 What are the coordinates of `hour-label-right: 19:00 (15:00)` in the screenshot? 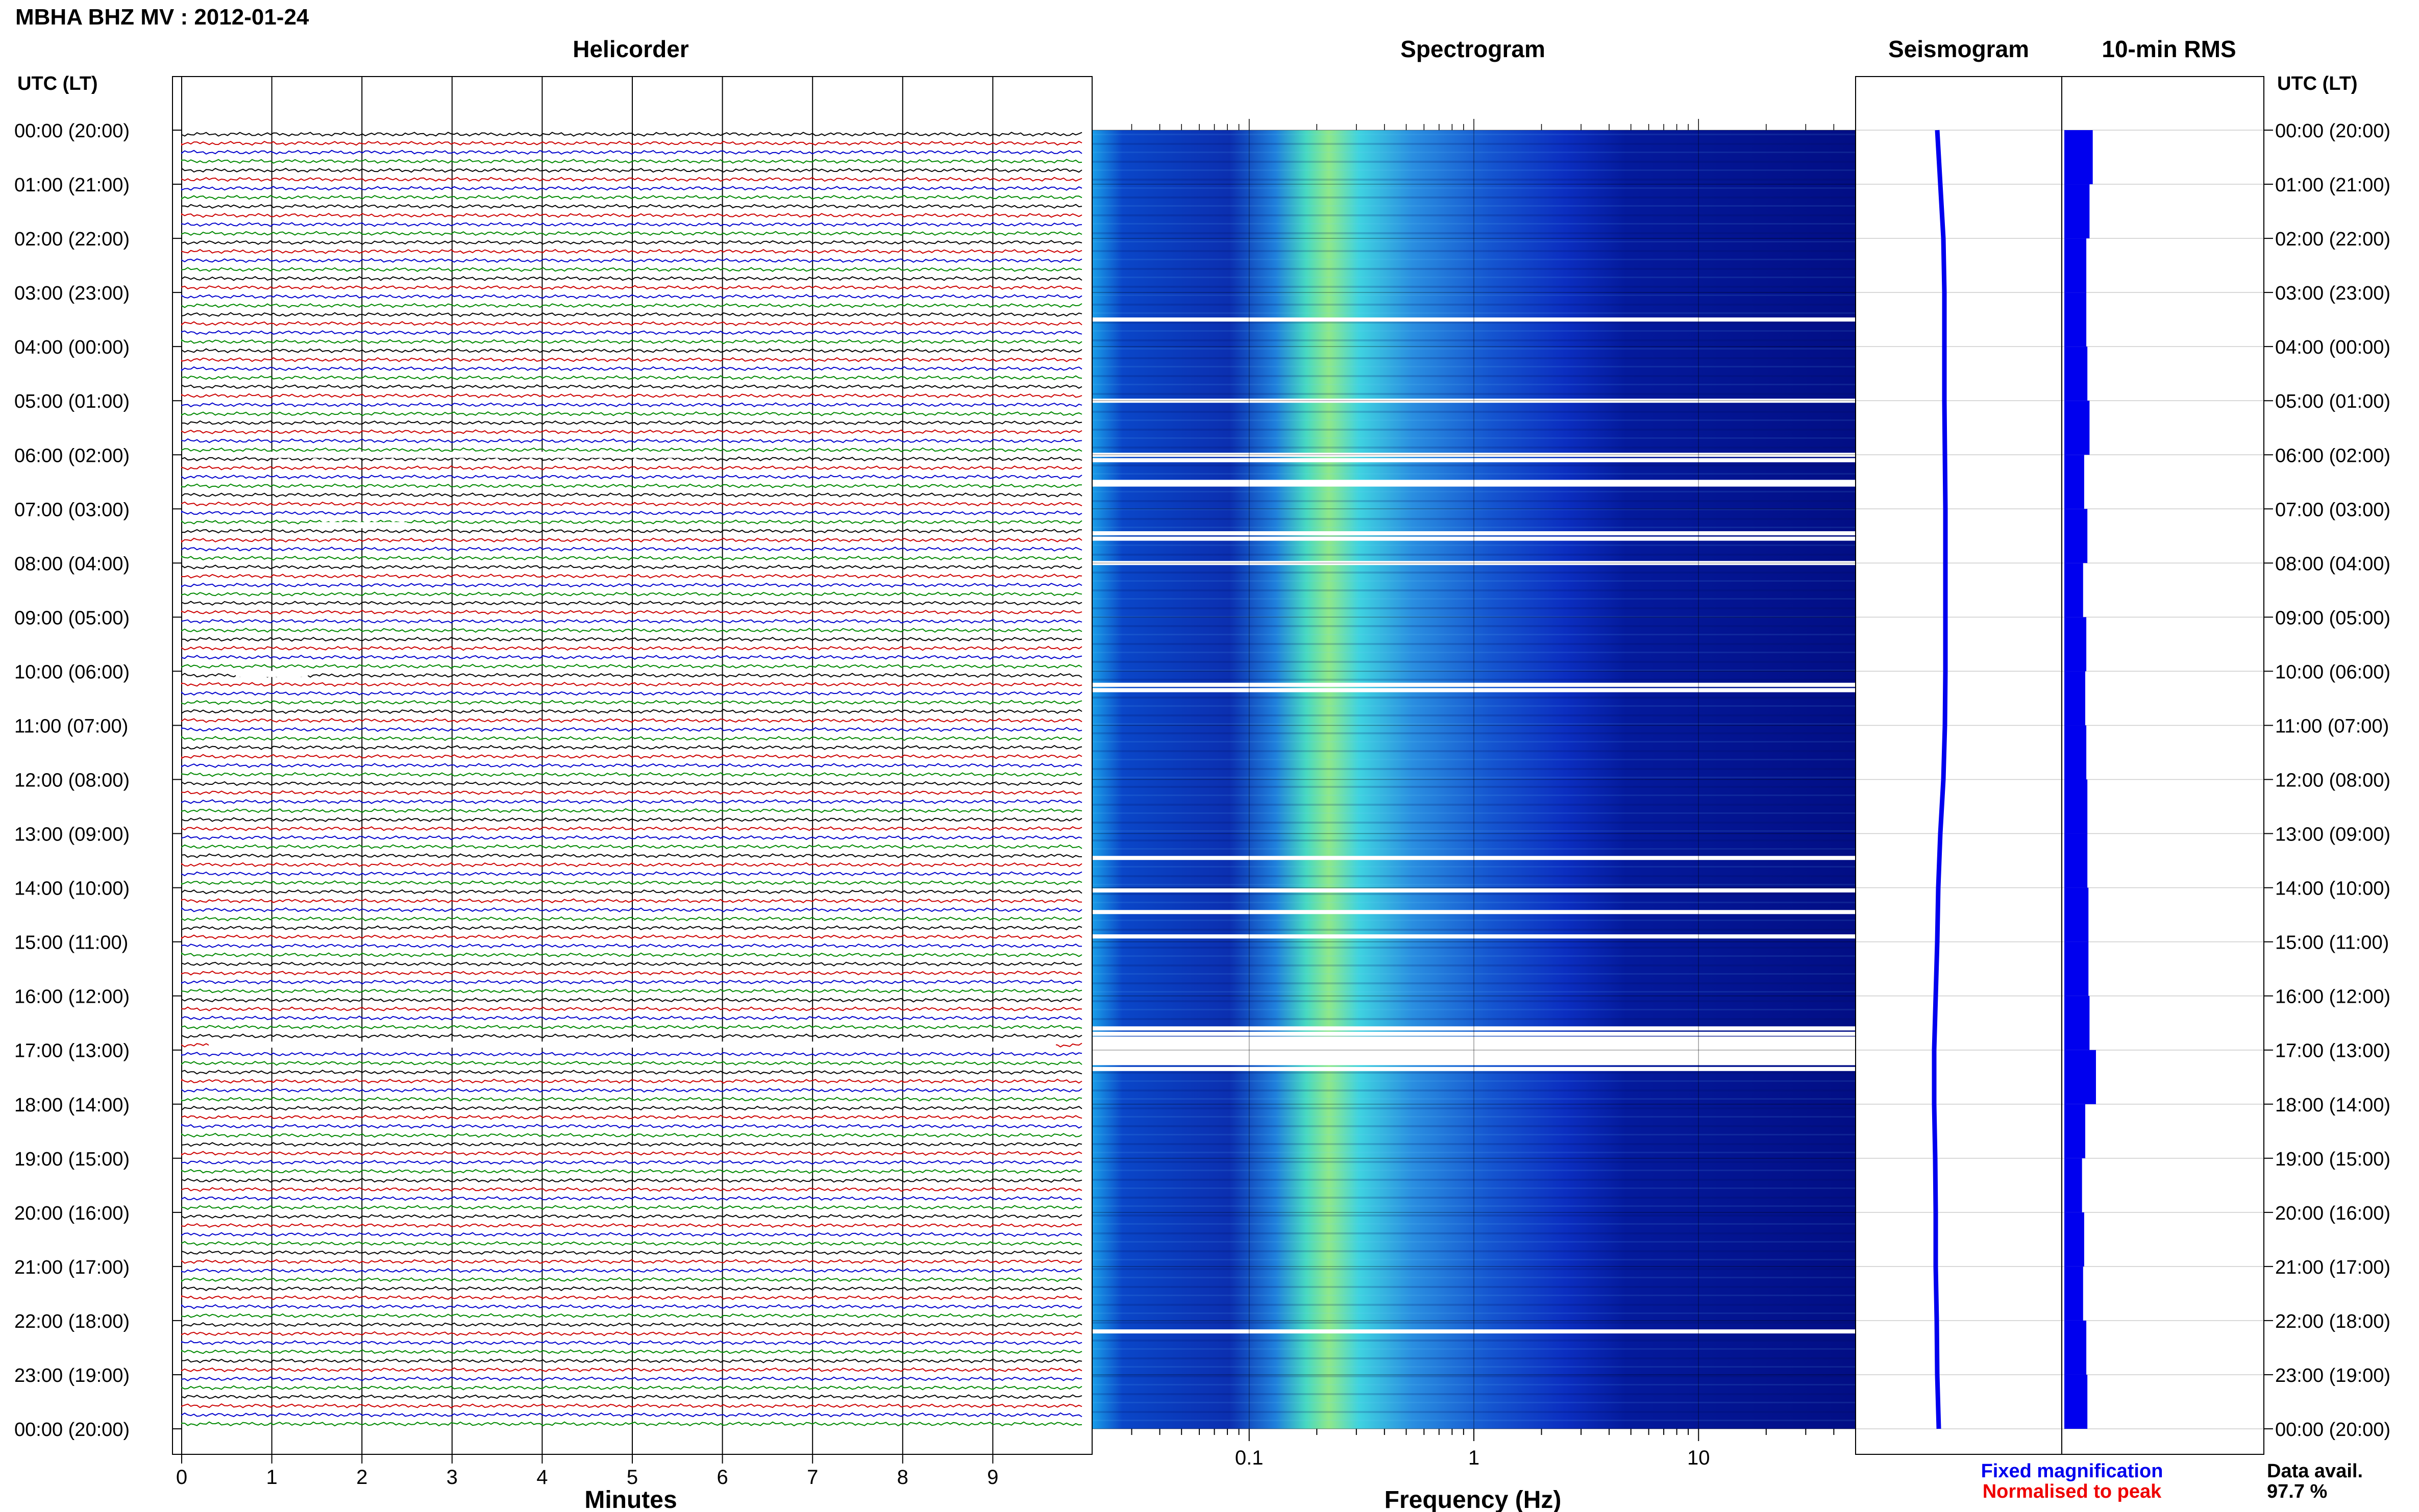 It's located at (2332, 1159).